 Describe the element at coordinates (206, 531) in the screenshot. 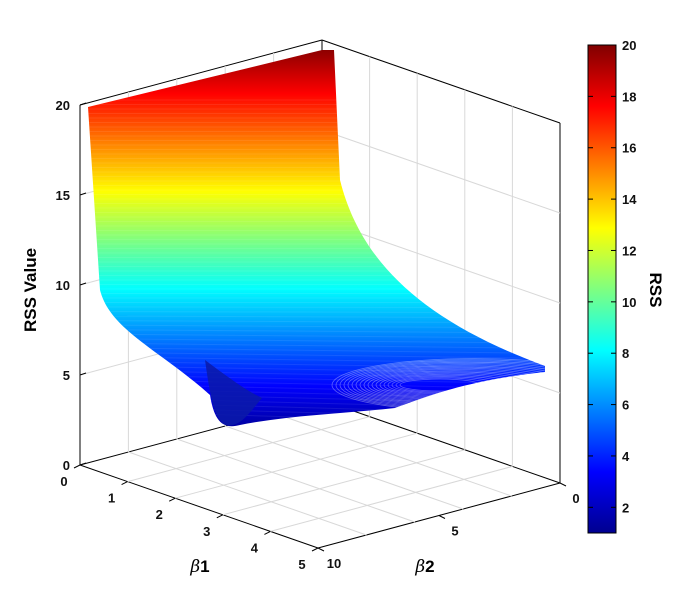

I see `tick-label-beta1: 3` at that location.